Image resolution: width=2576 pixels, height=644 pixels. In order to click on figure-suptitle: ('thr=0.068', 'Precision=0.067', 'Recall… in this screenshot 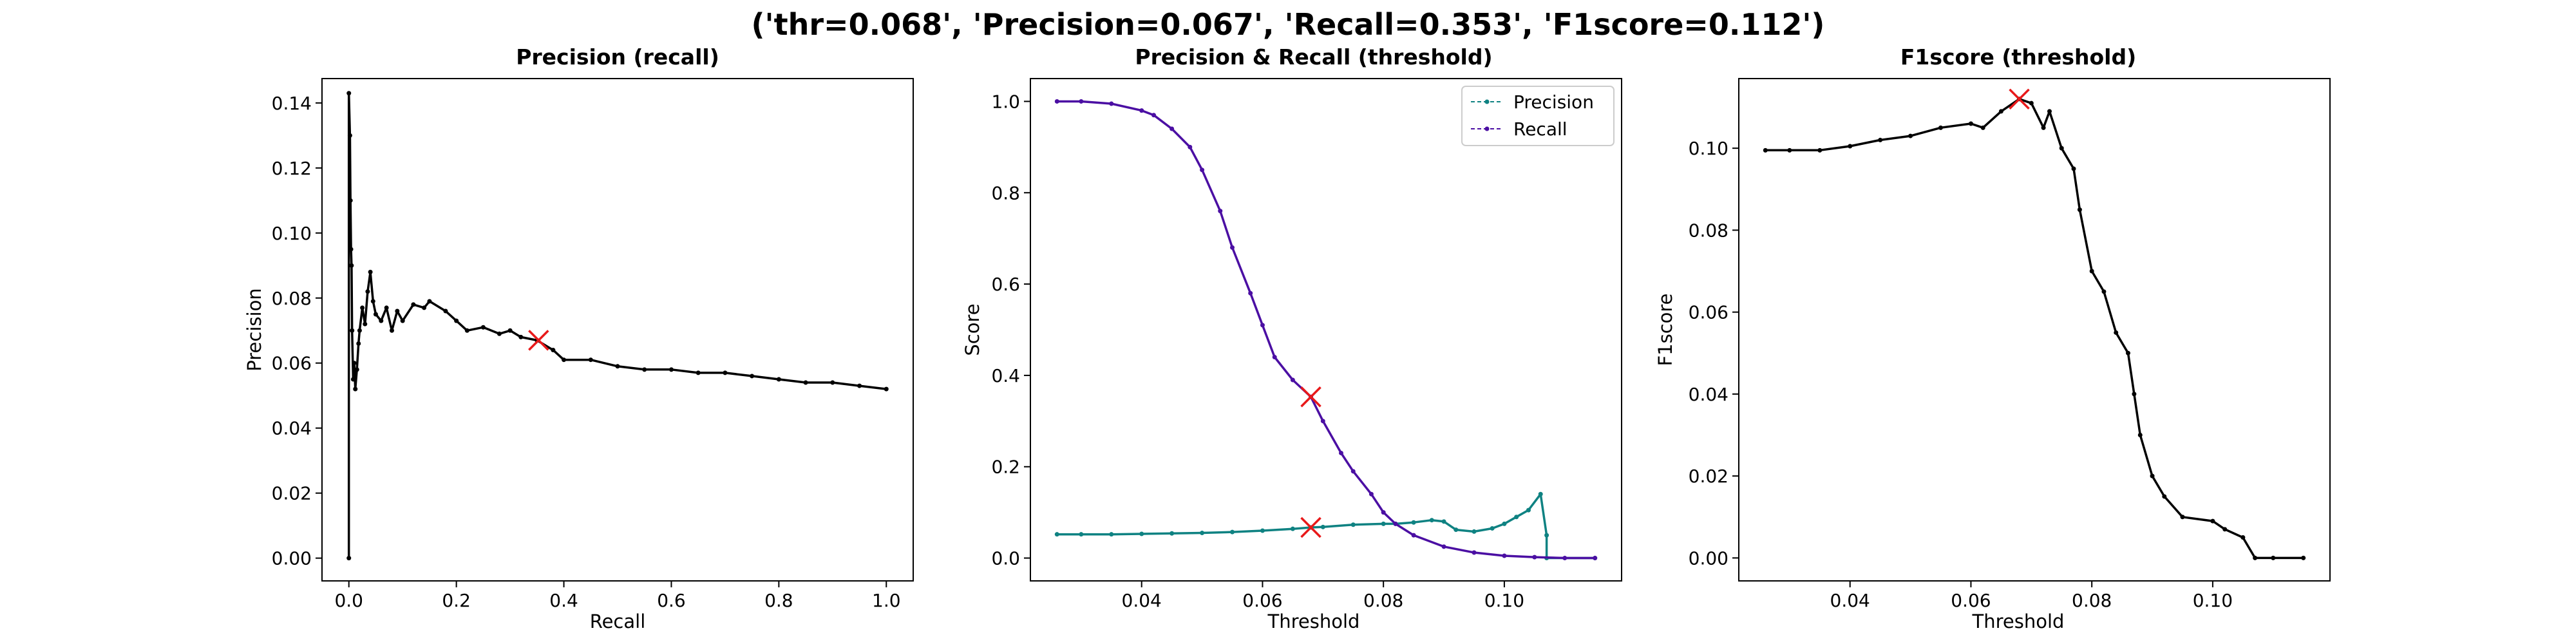, I will do `click(1288, 24)`.